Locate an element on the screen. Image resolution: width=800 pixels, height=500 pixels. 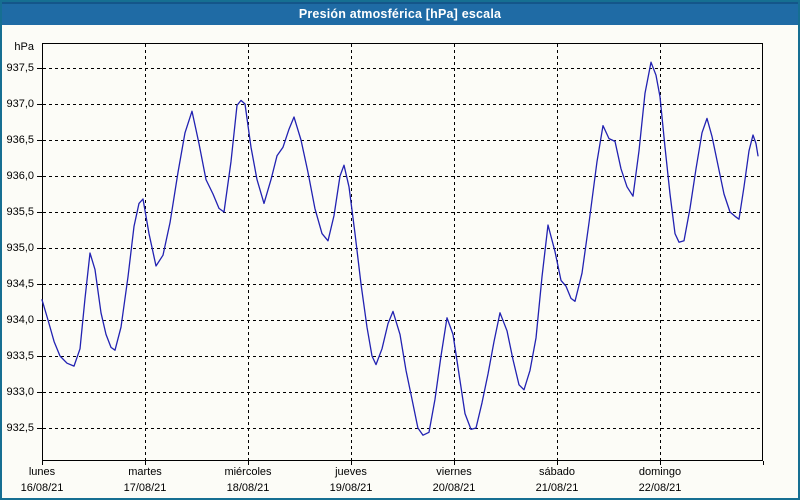
x-date-label: 16/08/21 is located at coordinates (42, 488).